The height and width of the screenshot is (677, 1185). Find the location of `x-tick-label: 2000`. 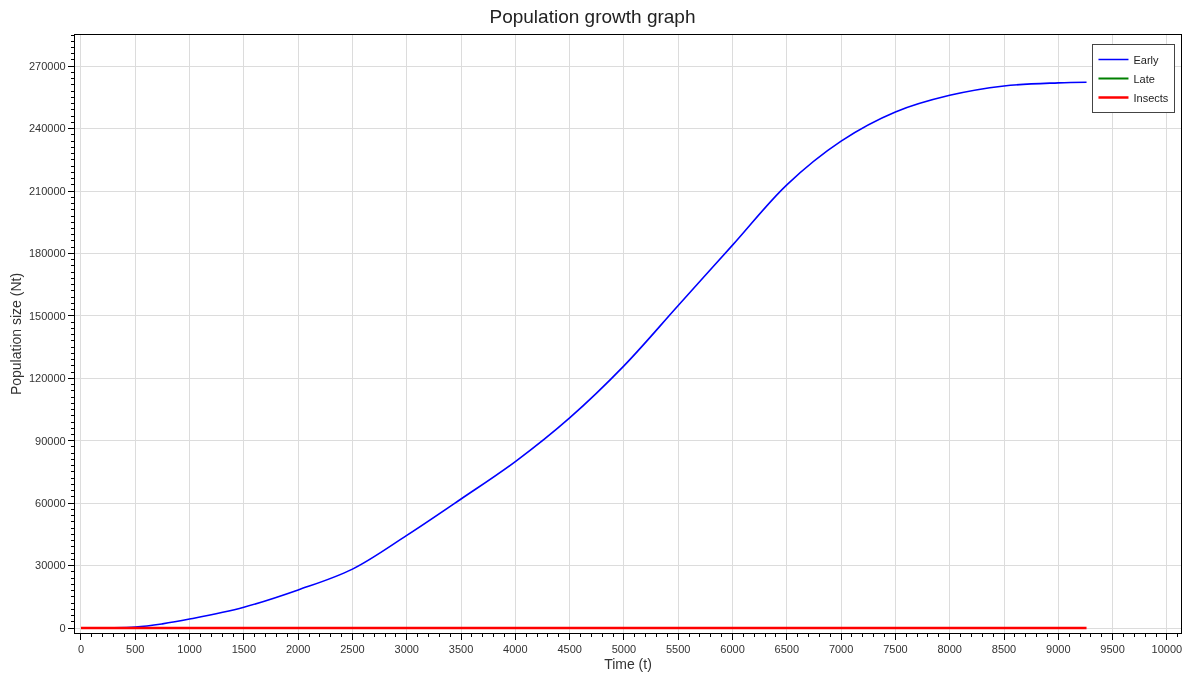

x-tick-label: 2000 is located at coordinates (298, 649).